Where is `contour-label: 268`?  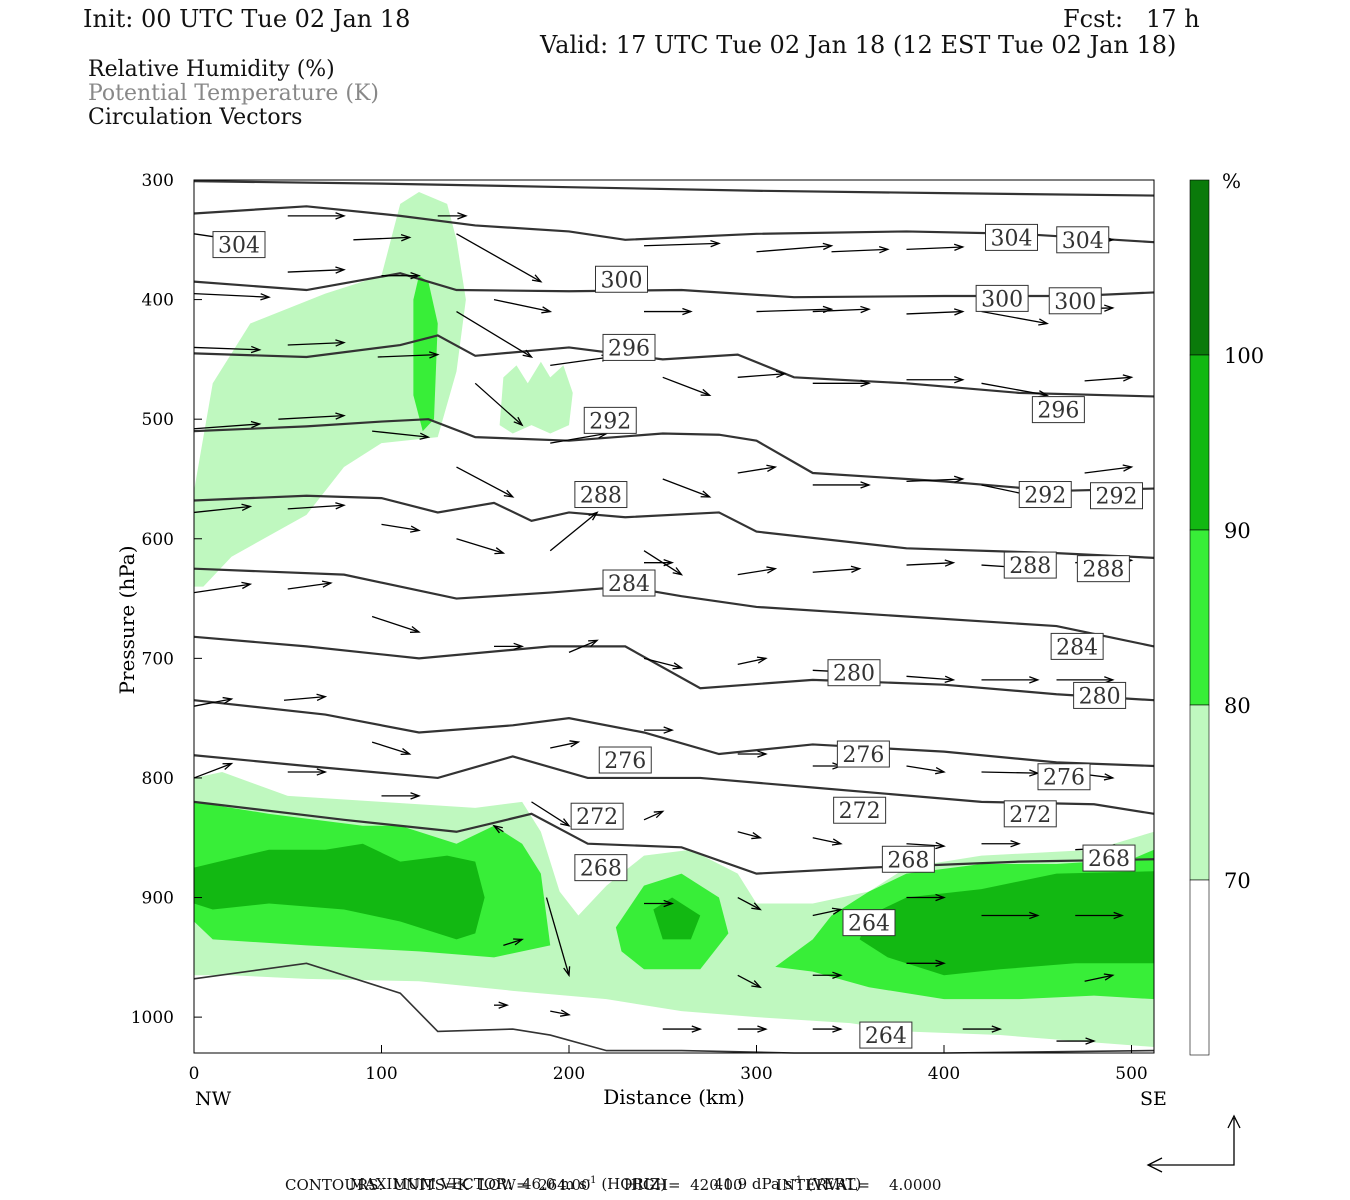
contour-label: 268 is located at coordinates (1109, 858).